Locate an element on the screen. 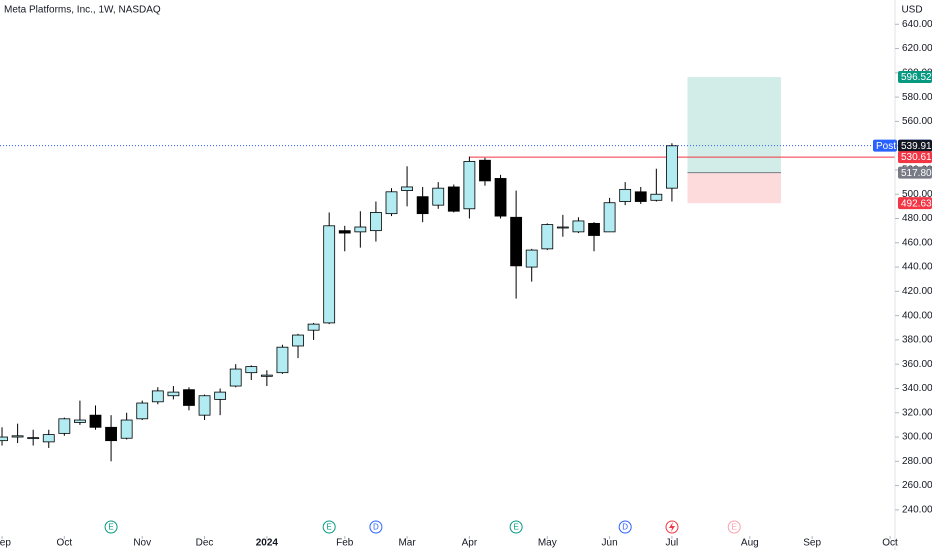  y-tick-label: 260.00 is located at coordinates (917, 485).